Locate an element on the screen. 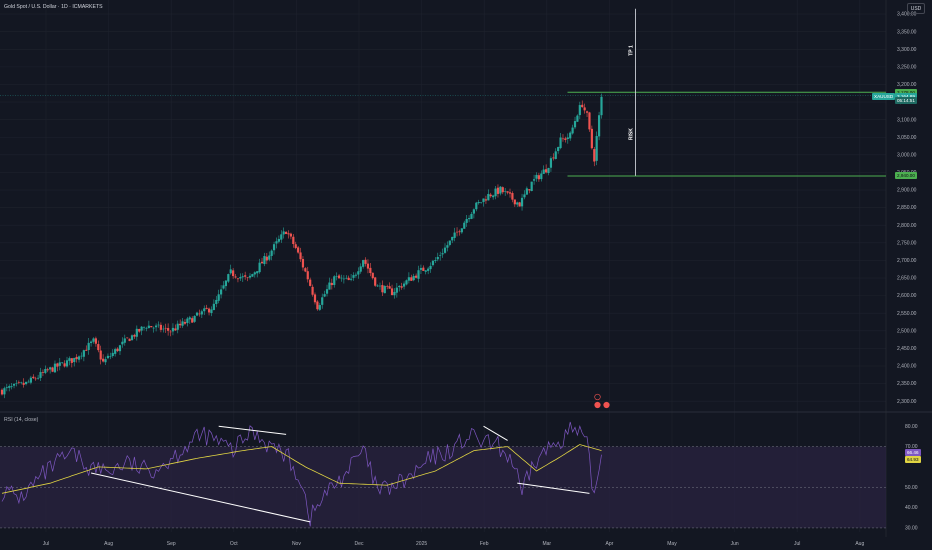  y-tick-label: 2,600.00 is located at coordinates (907, 296).